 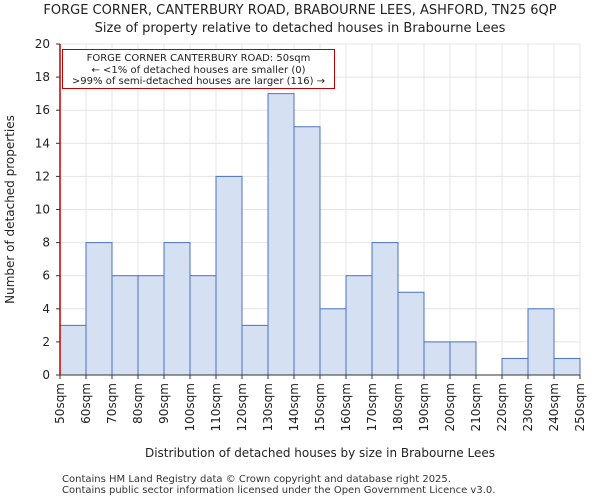 What do you see at coordinates (46, 342) in the screenshot?
I see `y-tick-label: 2` at bounding box center [46, 342].